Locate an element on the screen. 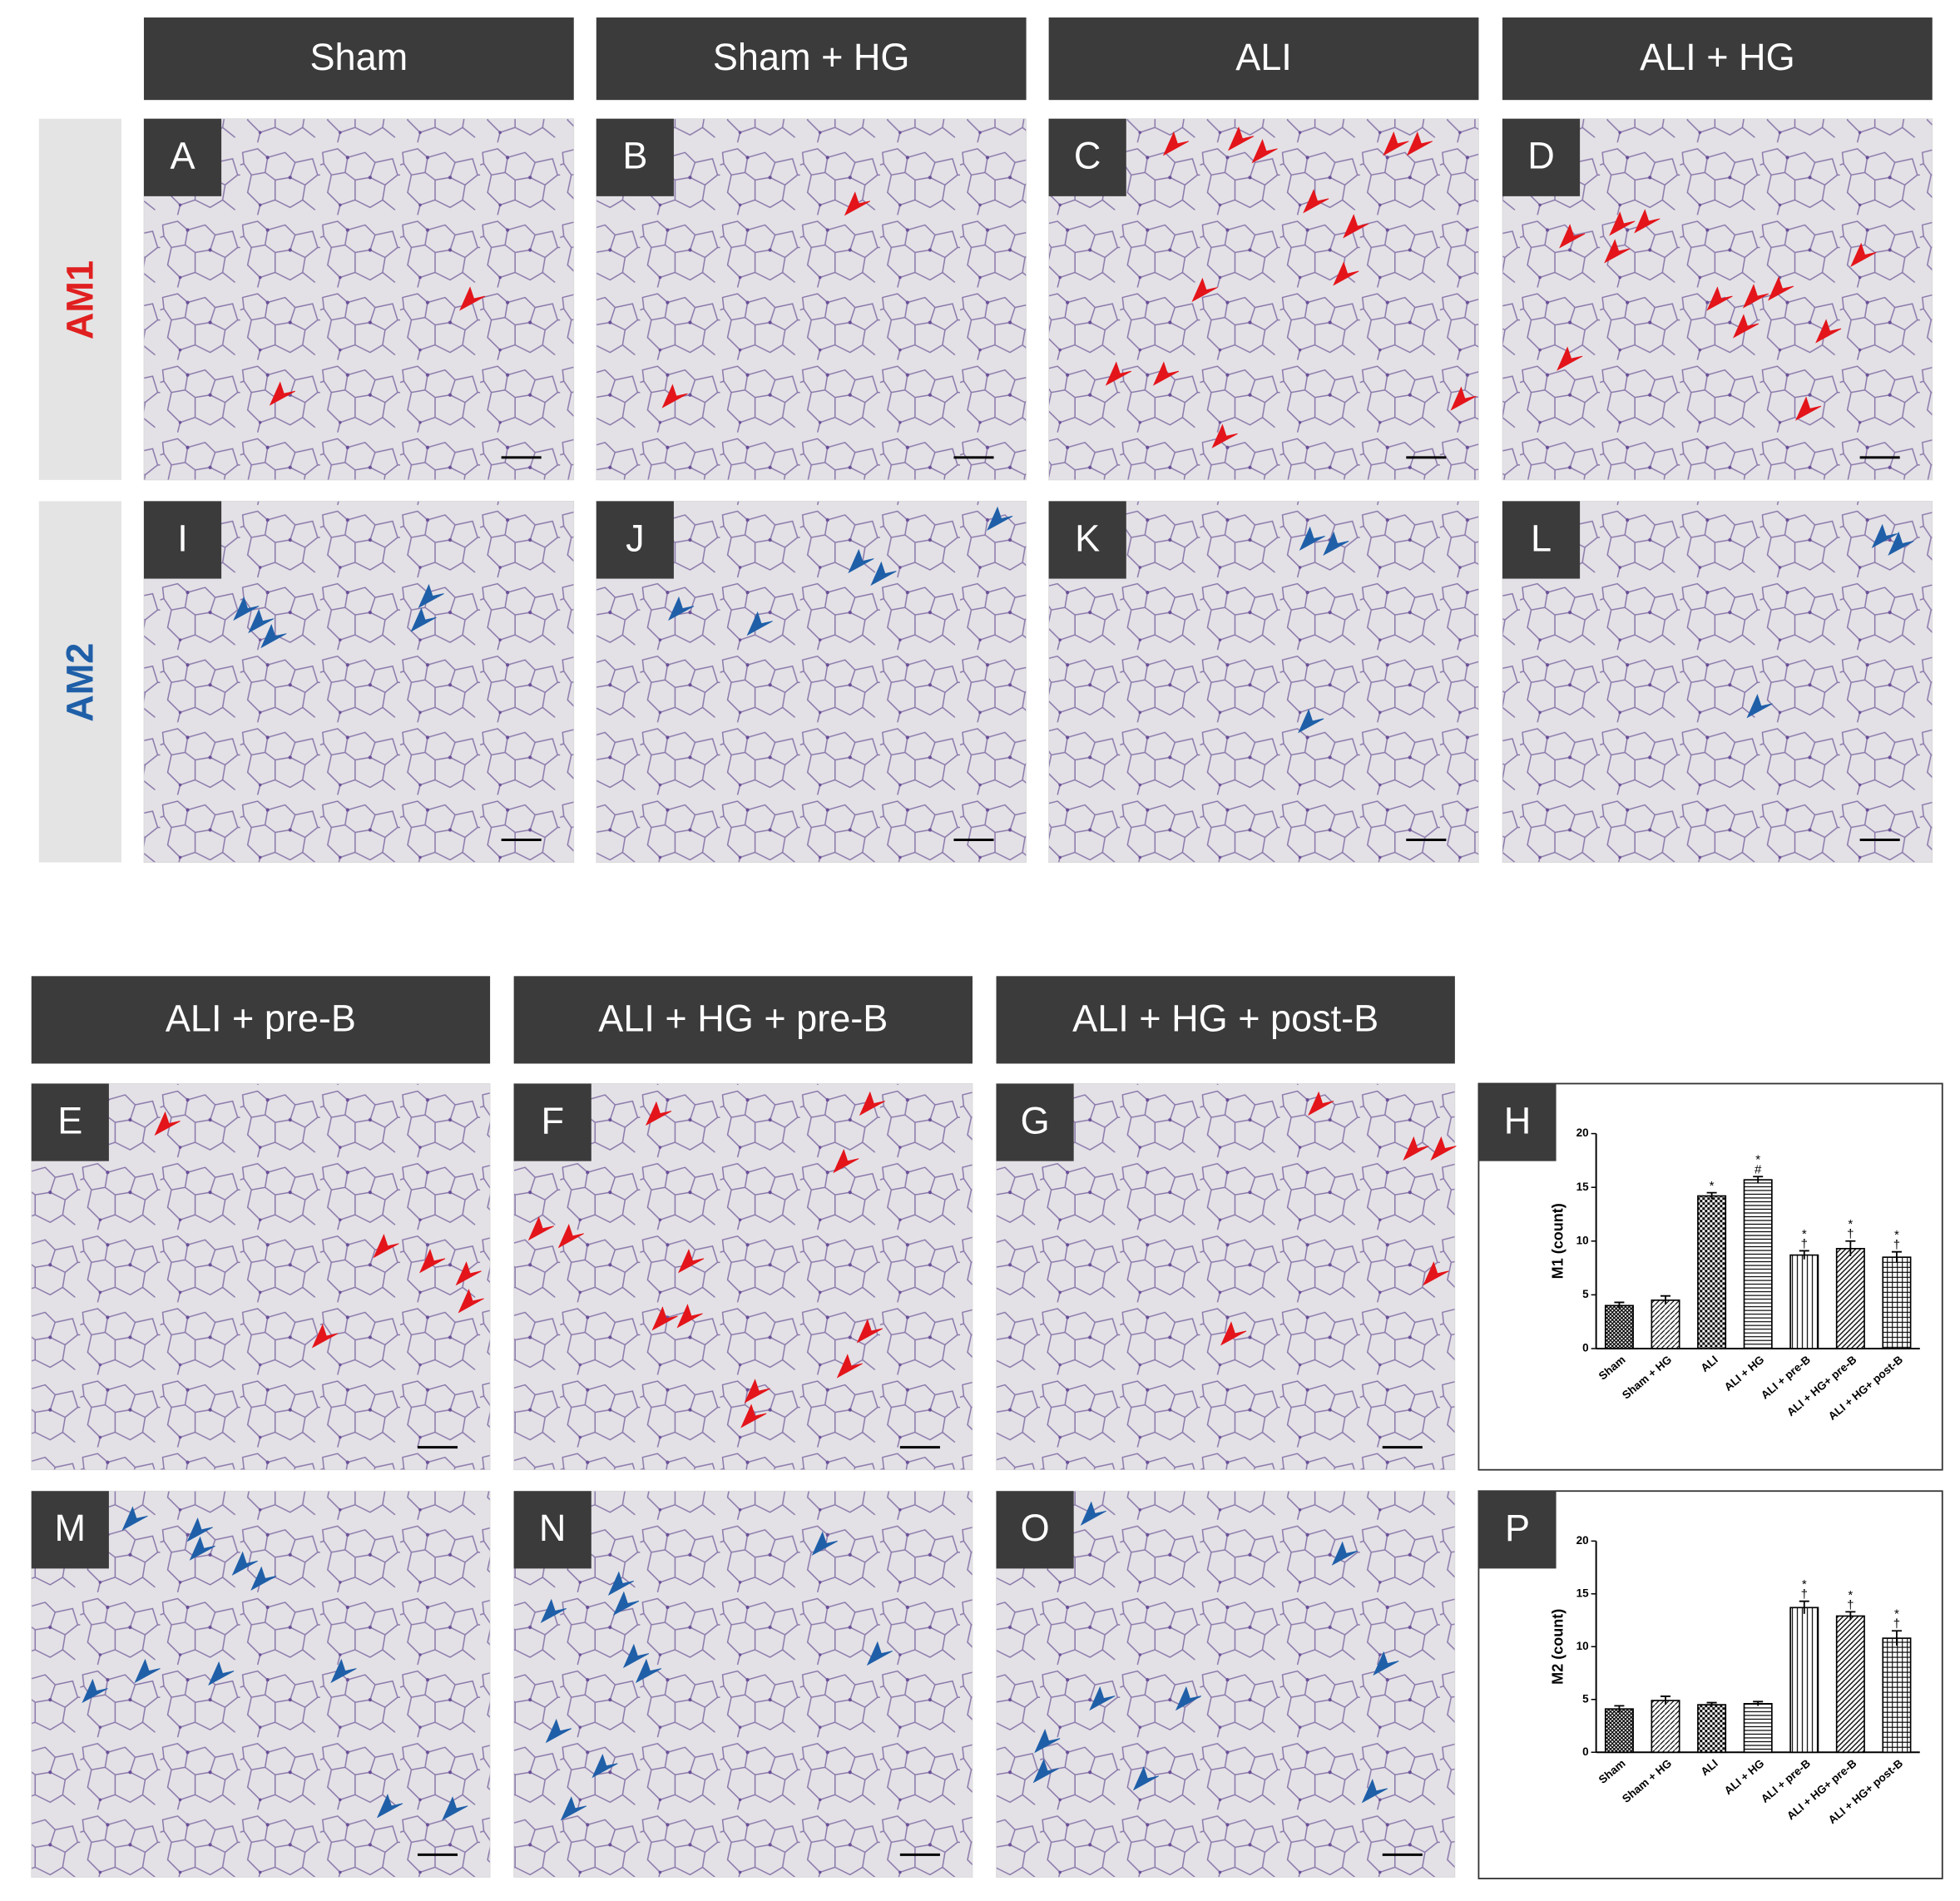 The image size is (1960, 1901). panel-letter: J is located at coordinates (635, 538).